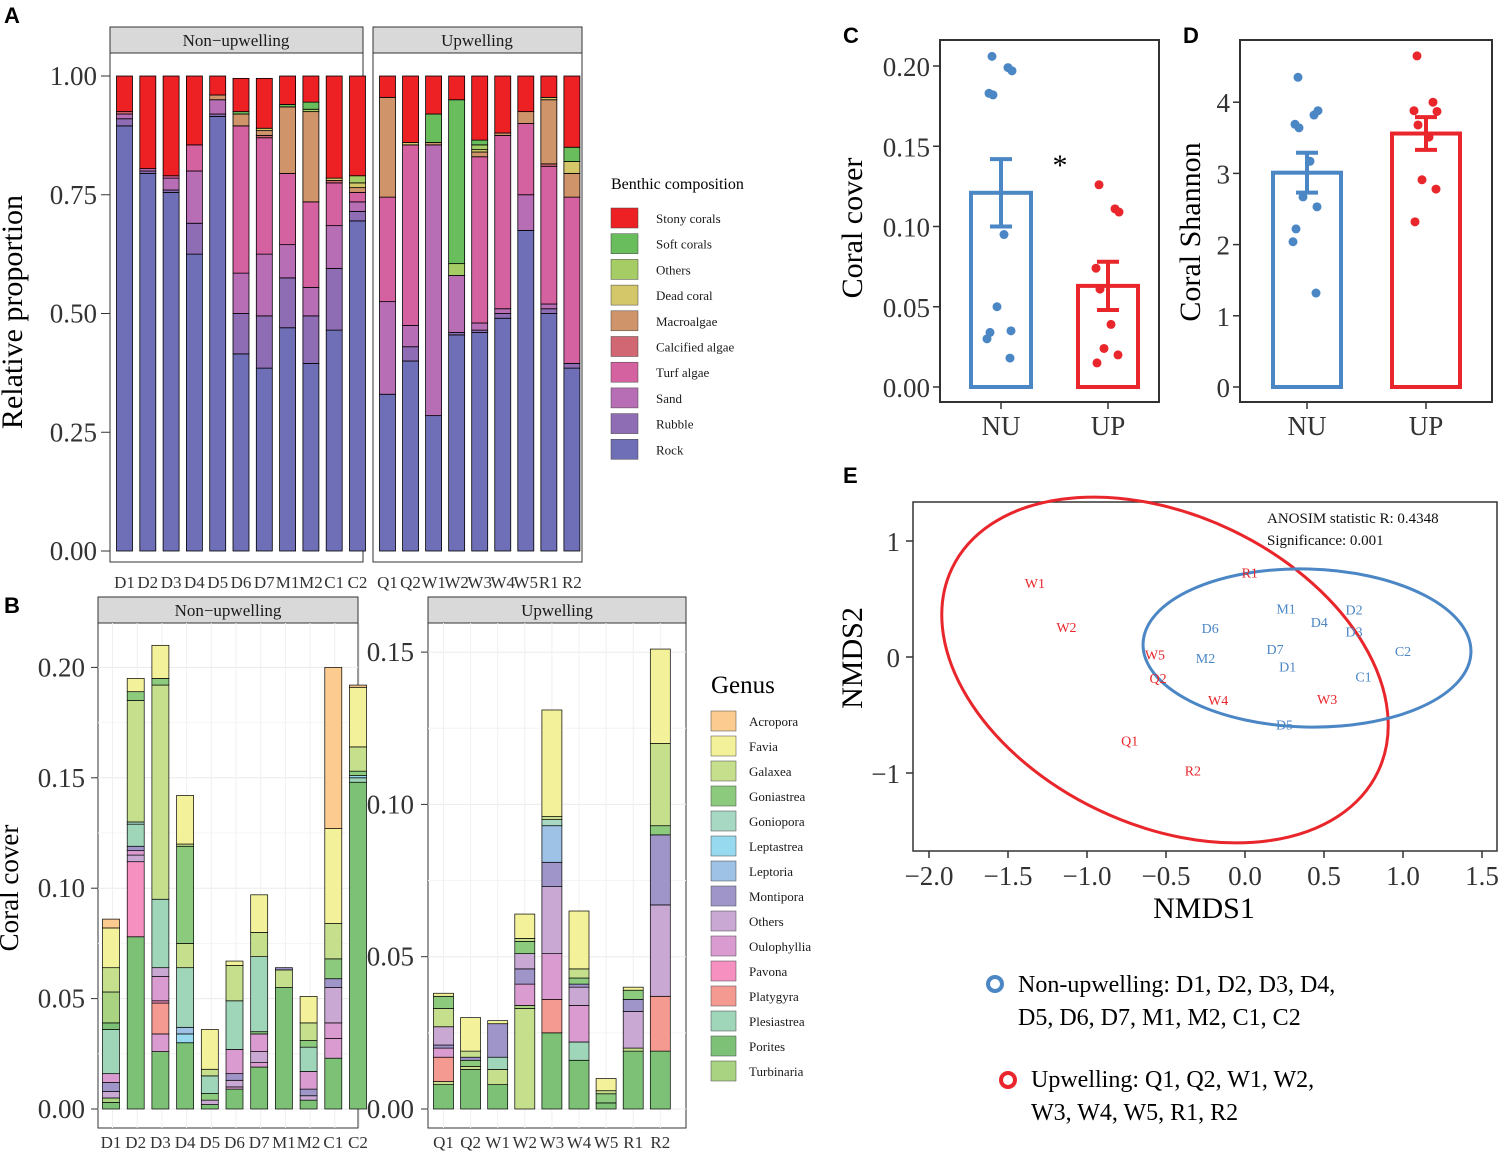 The width and height of the screenshot is (1499, 1152). Describe the element at coordinates (579, 985) in the screenshot. I see `bar-W4-montipora` at that location.